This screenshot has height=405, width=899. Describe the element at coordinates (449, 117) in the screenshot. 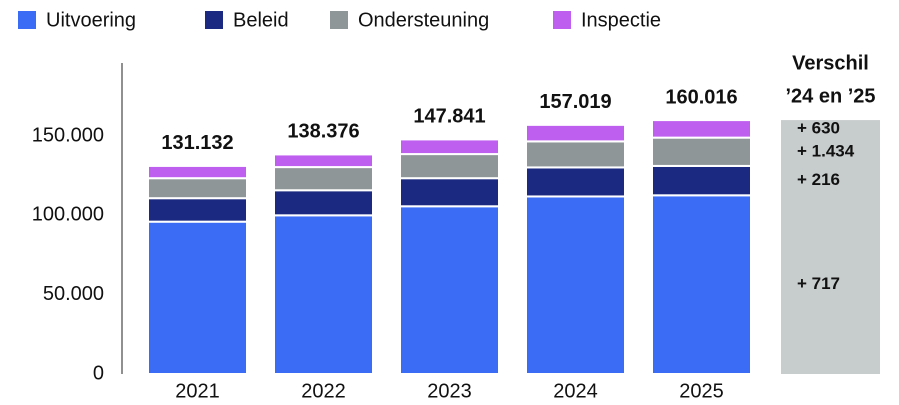

I see `total-label: 147.841` at that location.